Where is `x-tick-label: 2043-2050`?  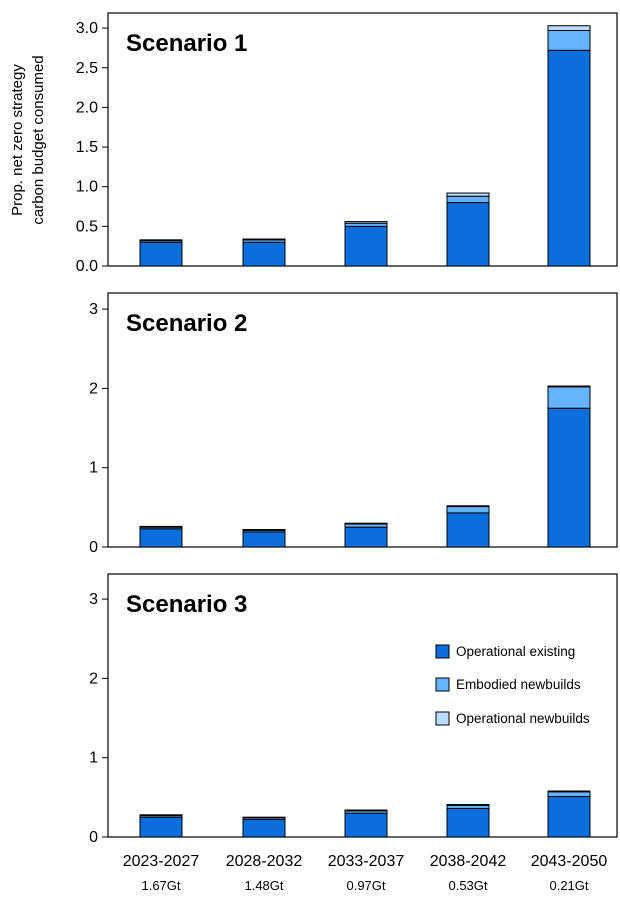
x-tick-label: 2043-2050 is located at coordinates (569, 861).